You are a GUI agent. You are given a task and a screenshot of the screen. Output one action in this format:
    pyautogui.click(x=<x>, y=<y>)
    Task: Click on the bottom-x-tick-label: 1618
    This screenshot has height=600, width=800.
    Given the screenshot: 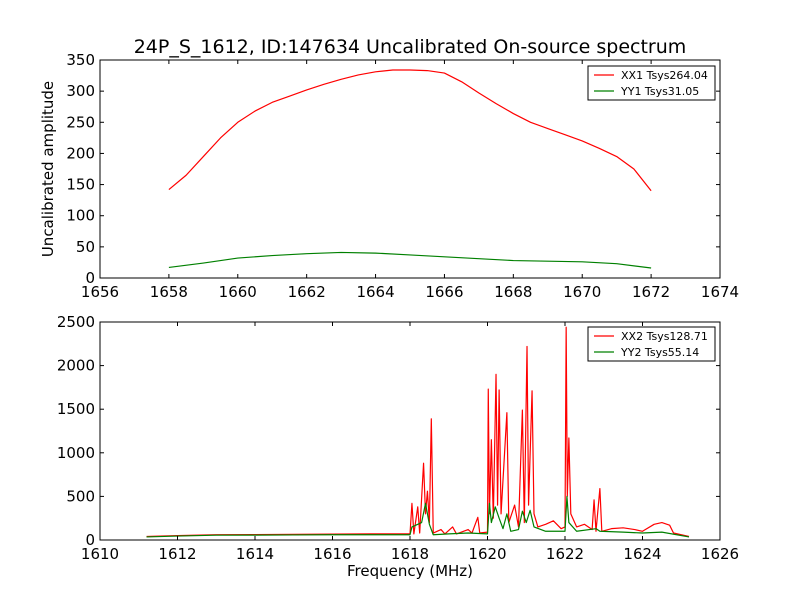 What is the action you would take?
    pyautogui.click(x=410, y=554)
    